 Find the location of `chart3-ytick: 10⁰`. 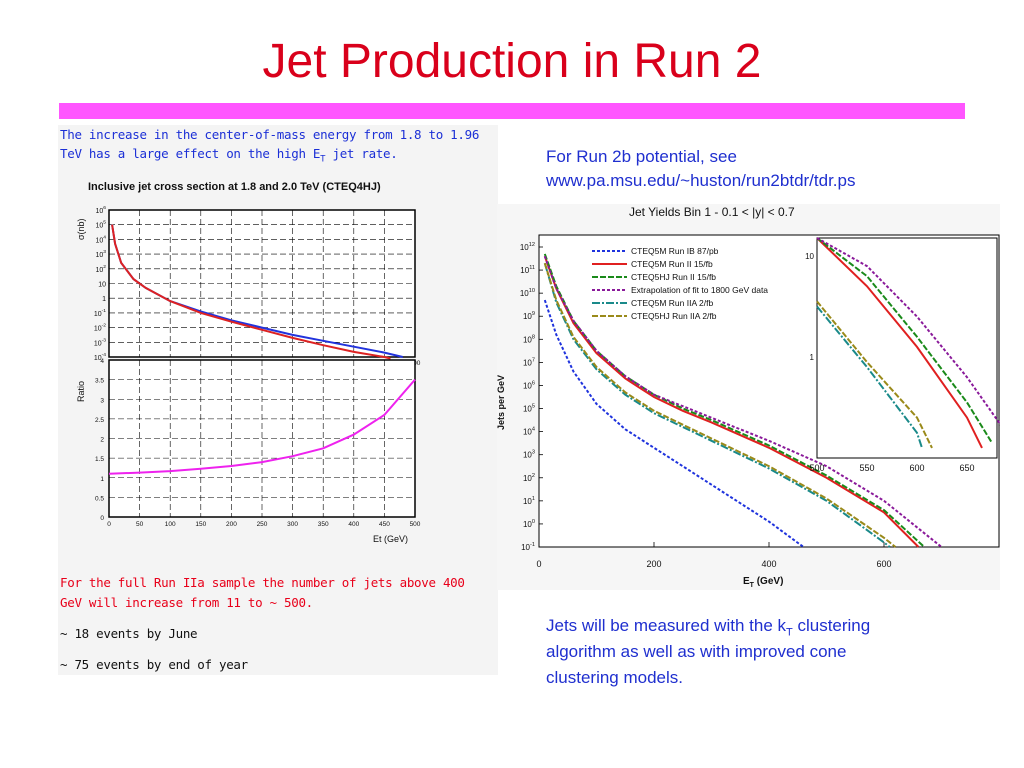

chart3-ytick: 10⁰ is located at coordinates (529, 524).